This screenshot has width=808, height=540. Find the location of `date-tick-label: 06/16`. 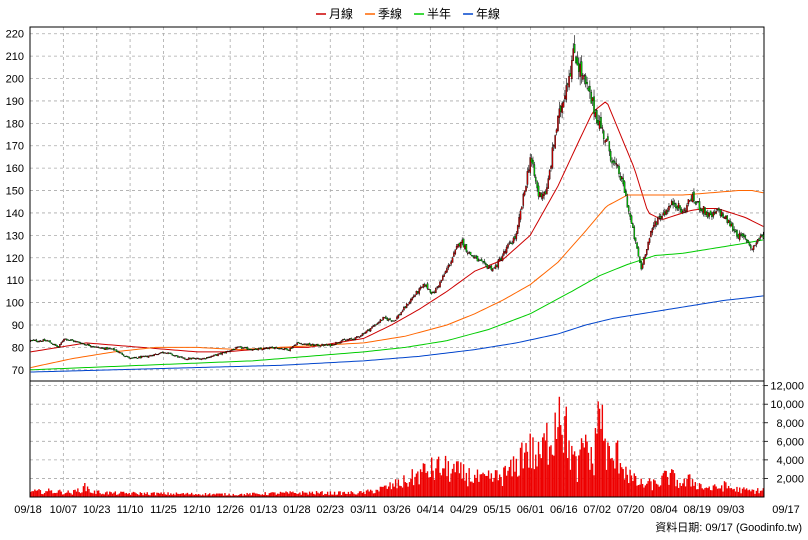

date-tick-label: 06/16 is located at coordinates (564, 510).